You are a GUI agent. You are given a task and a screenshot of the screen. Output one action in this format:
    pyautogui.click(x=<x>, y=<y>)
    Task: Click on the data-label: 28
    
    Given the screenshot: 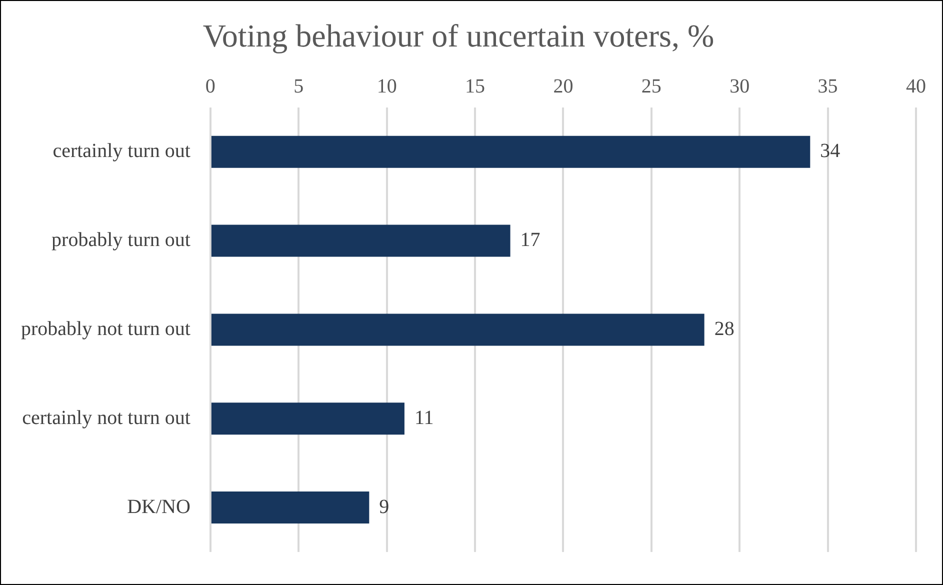 What is the action you would take?
    pyautogui.click(x=724, y=329)
    